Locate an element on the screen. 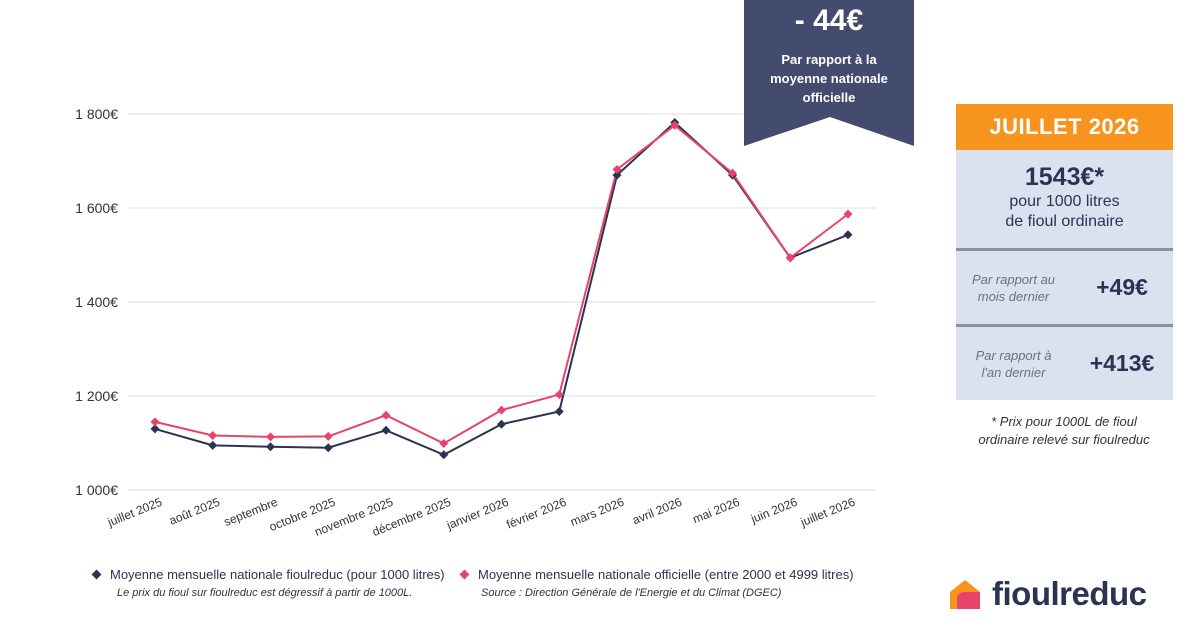  comparison-label: Par rapport au mois dernier is located at coordinates (1013, 287).